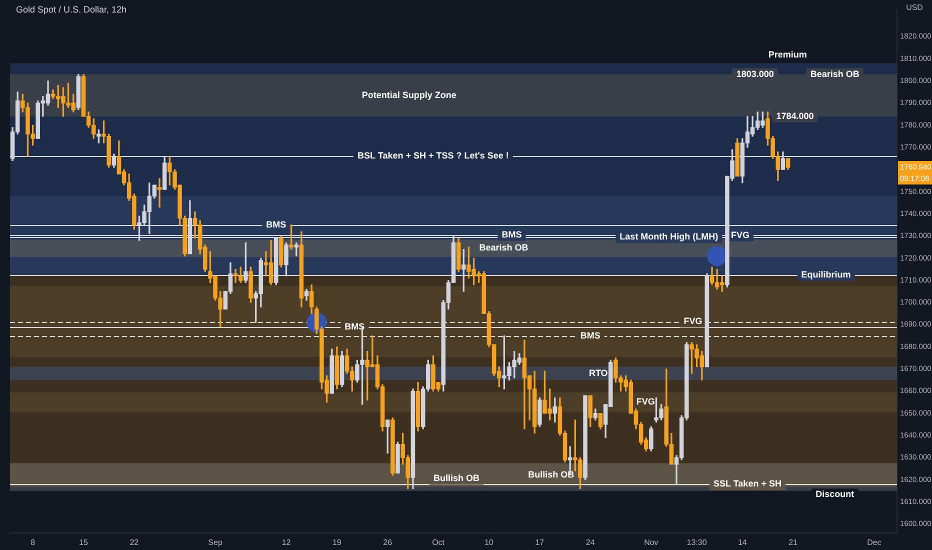  Describe the element at coordinates (591, 543) in the screenshot. I see `x-tick-label: 24` at that location.